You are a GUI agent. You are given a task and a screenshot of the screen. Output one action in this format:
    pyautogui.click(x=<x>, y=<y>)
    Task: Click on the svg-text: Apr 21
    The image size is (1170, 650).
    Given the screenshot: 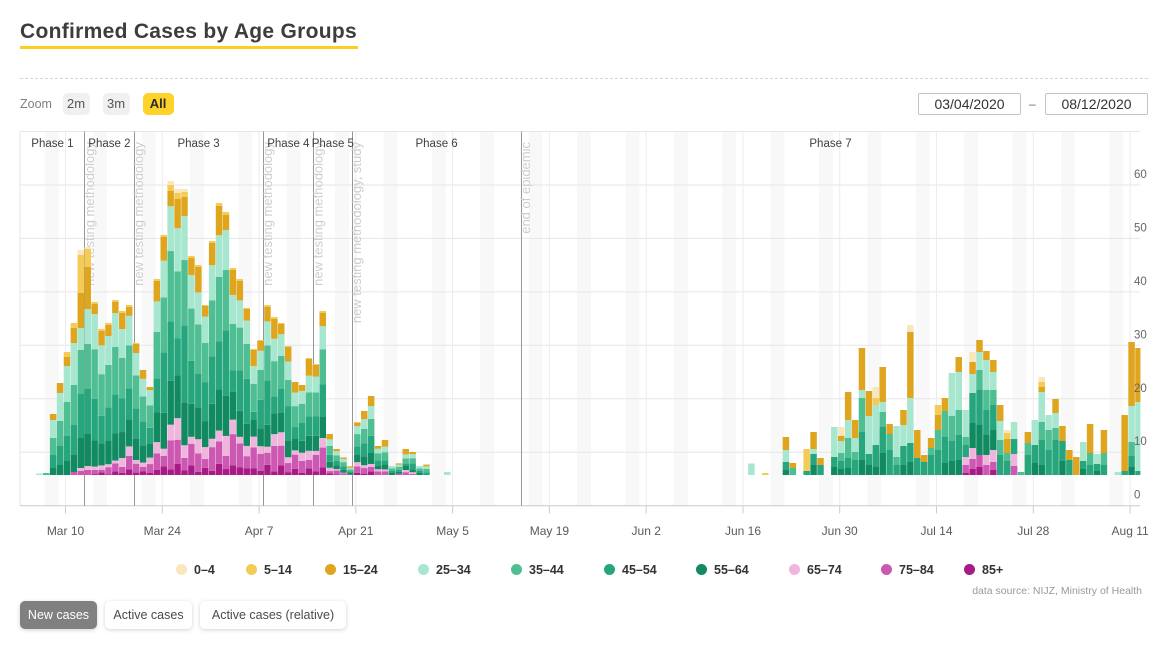 What is the action you would take?
    pyautogui.click(x=356, y=531)
    